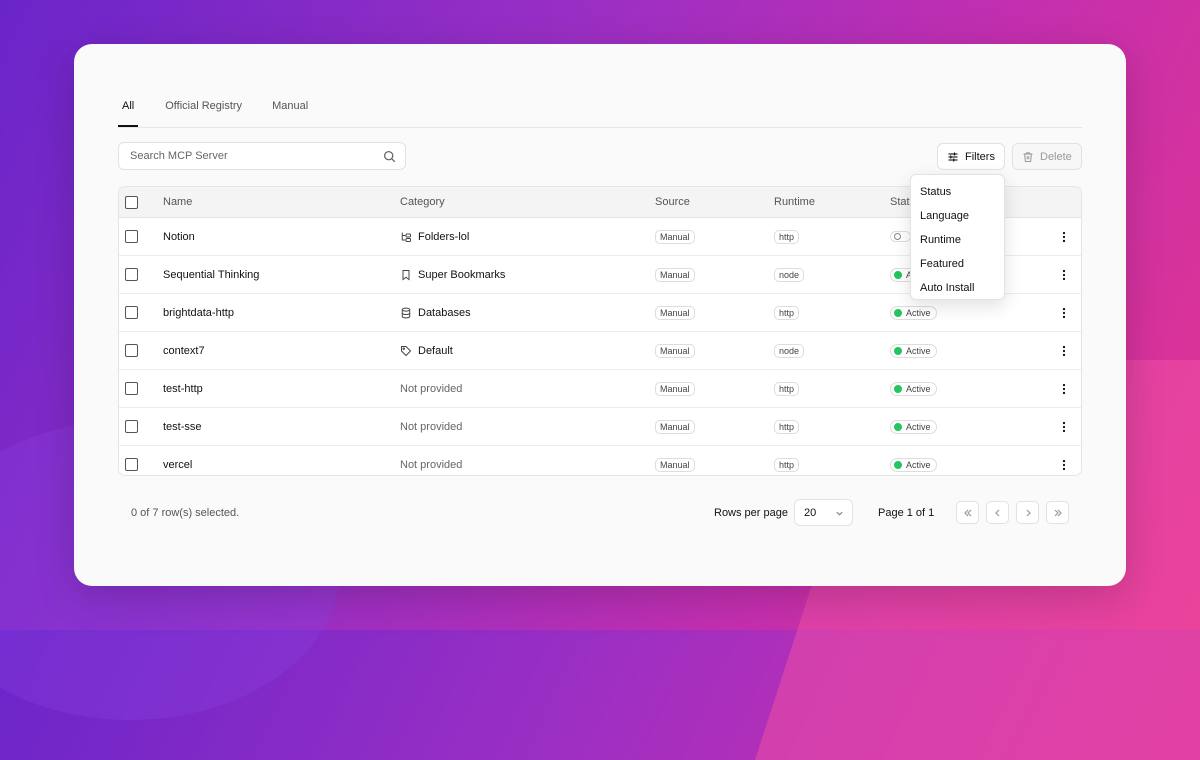  Describe the element at coordinates (944, 216) in the screenshot. I see `filter-option-language: Language` at that location.